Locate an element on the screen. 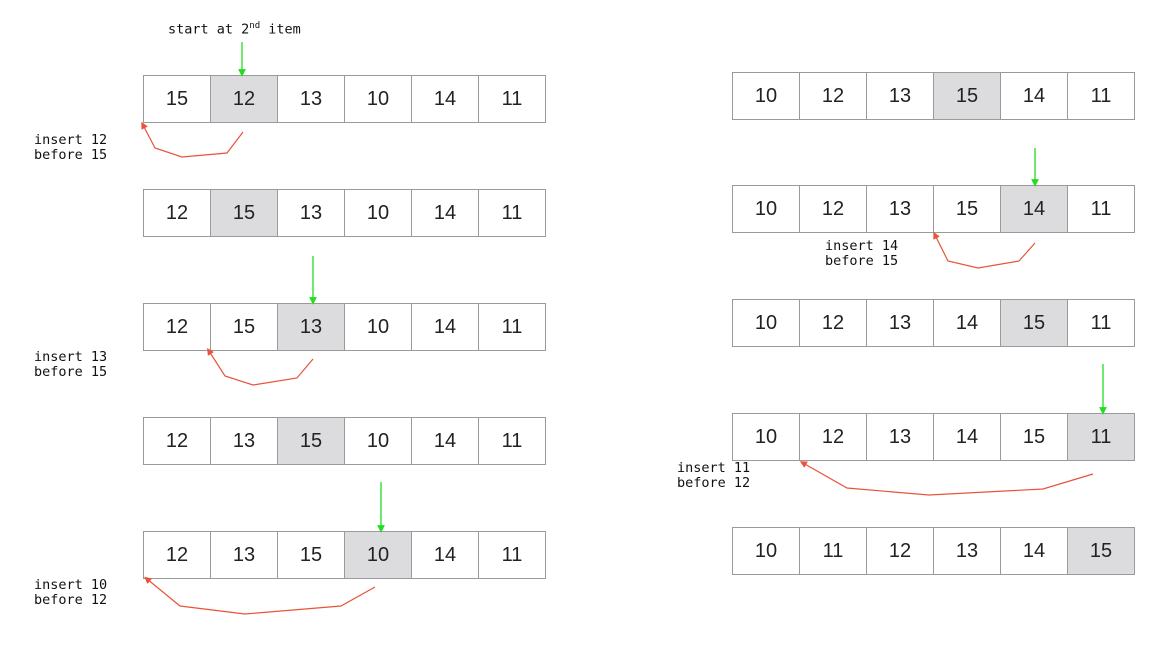  array-step-6: 10 12 13 15 14 11 is located at coordinates (935, 96).